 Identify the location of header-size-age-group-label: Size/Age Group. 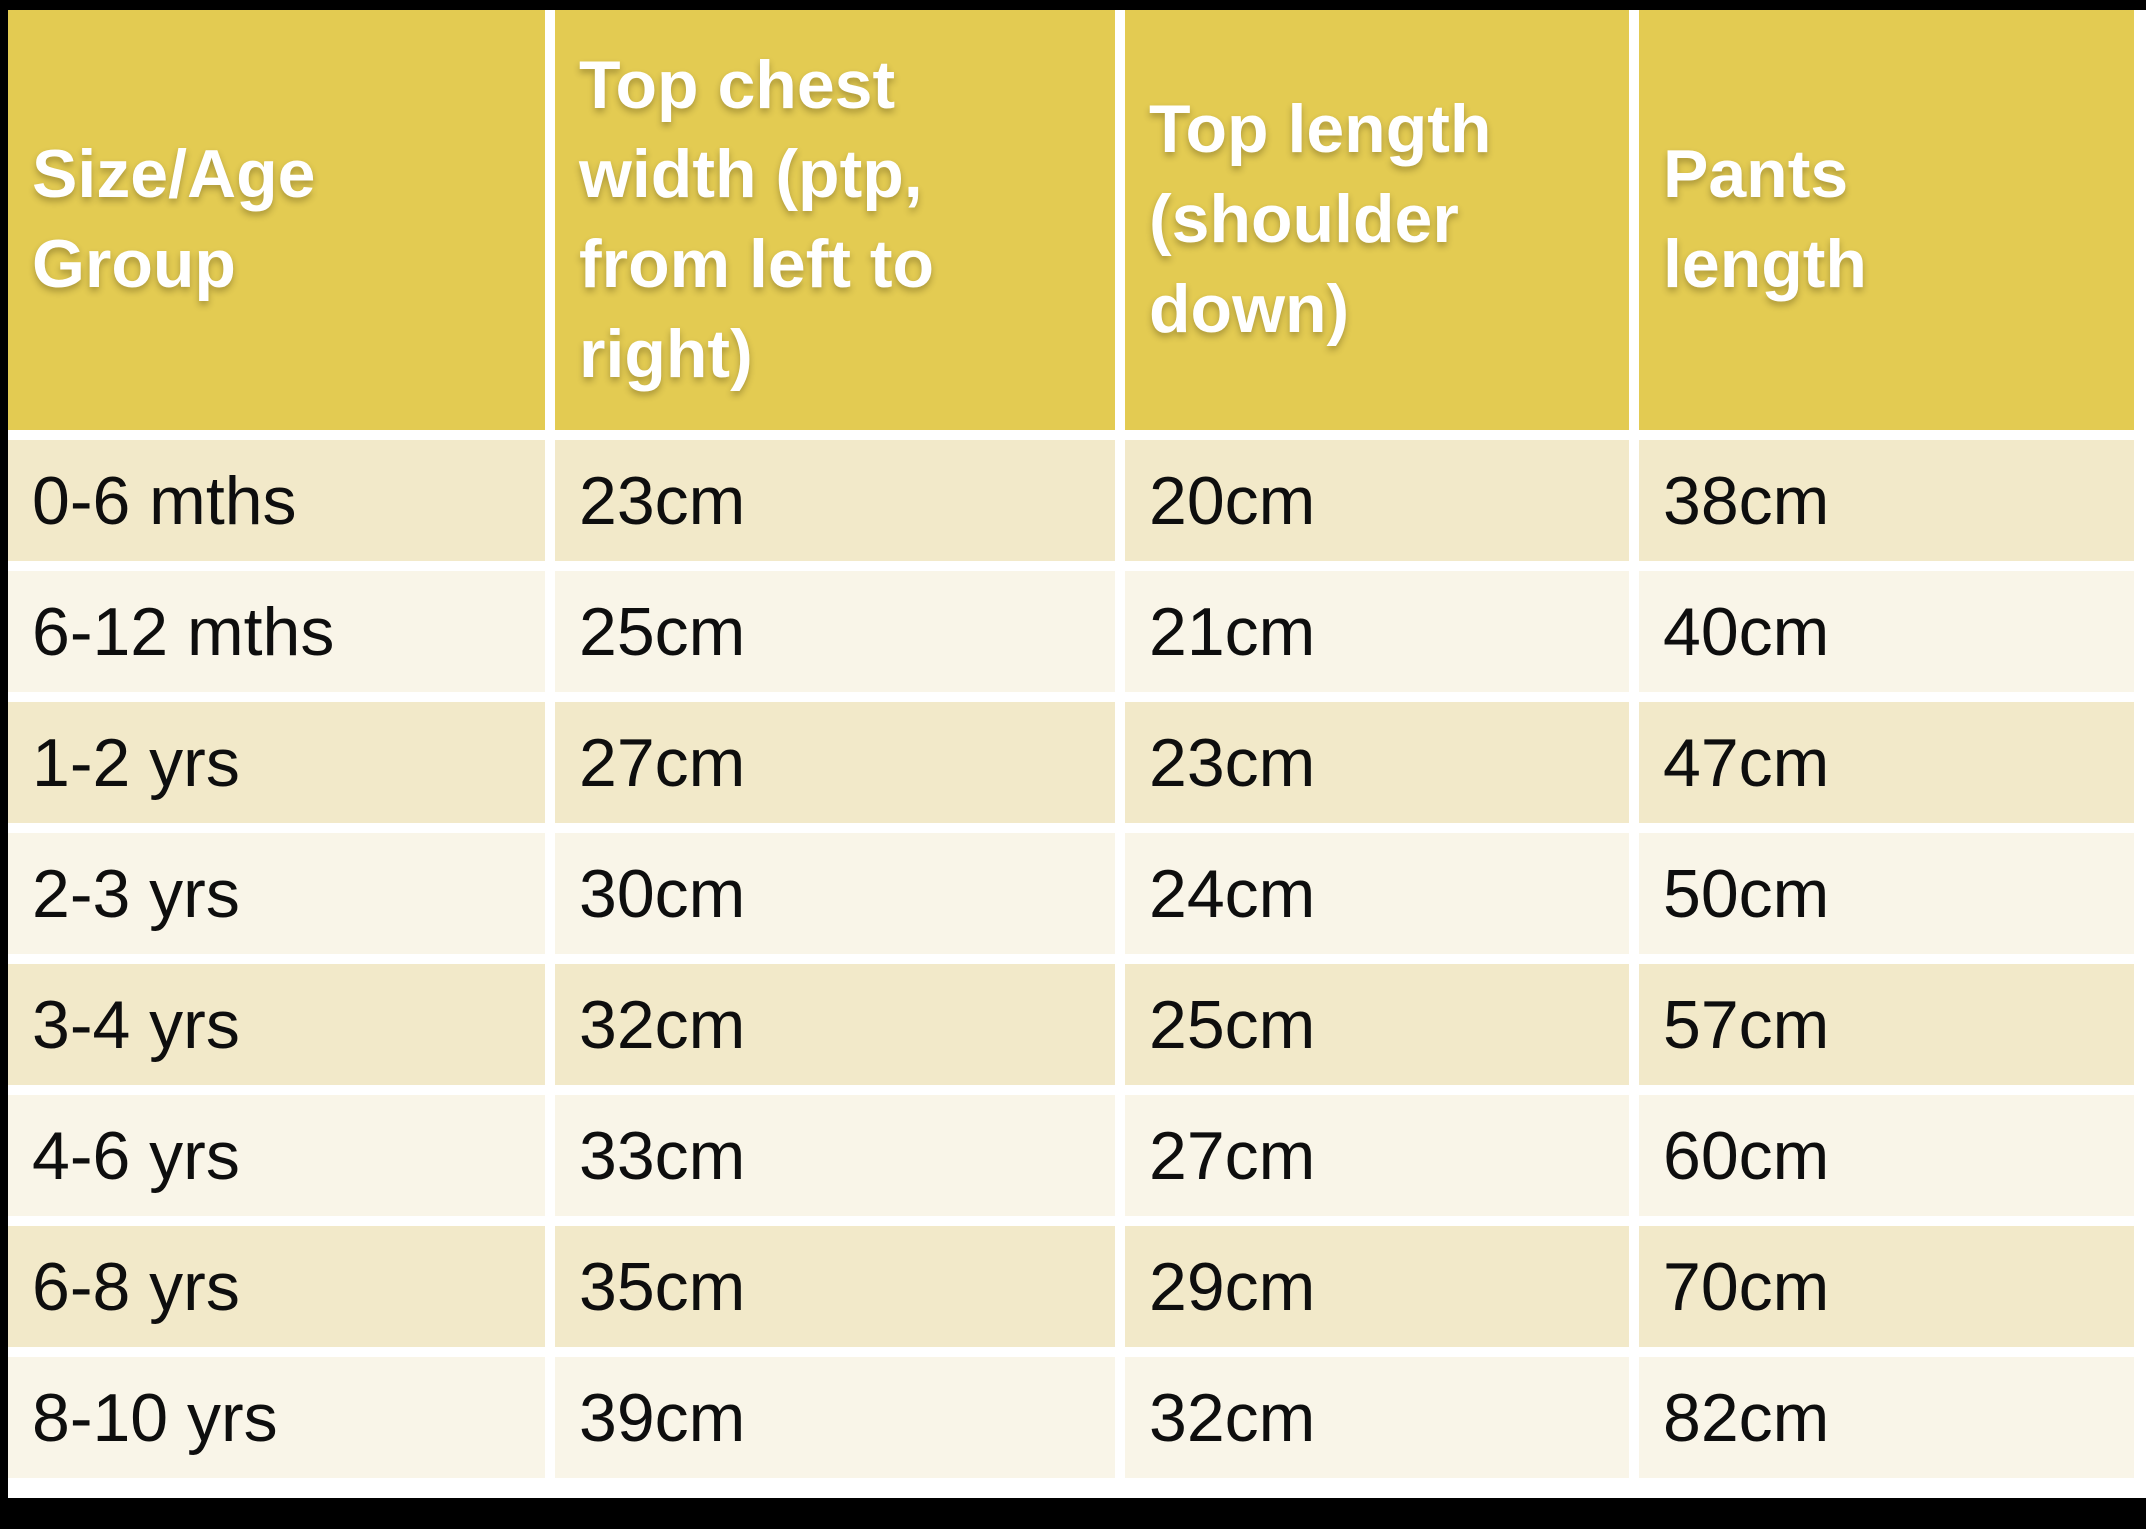
(174, 219).